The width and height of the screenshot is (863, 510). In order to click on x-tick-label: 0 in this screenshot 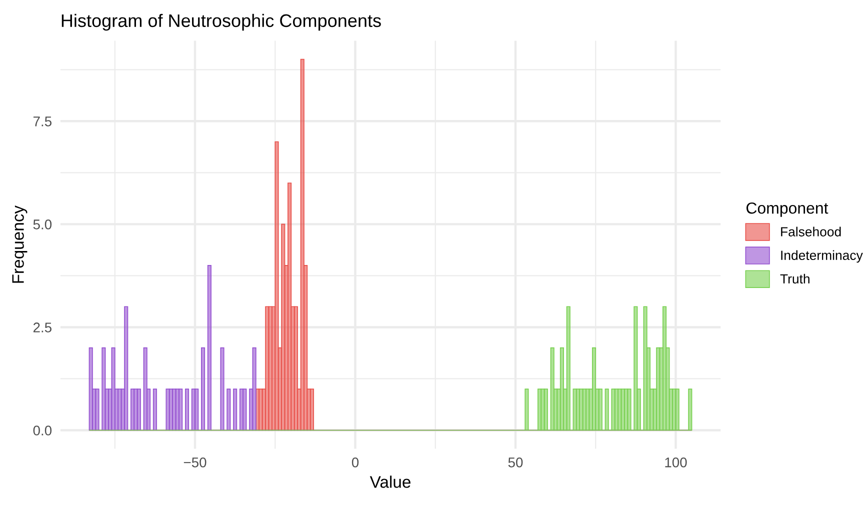, I will do `click(355, 463)`.